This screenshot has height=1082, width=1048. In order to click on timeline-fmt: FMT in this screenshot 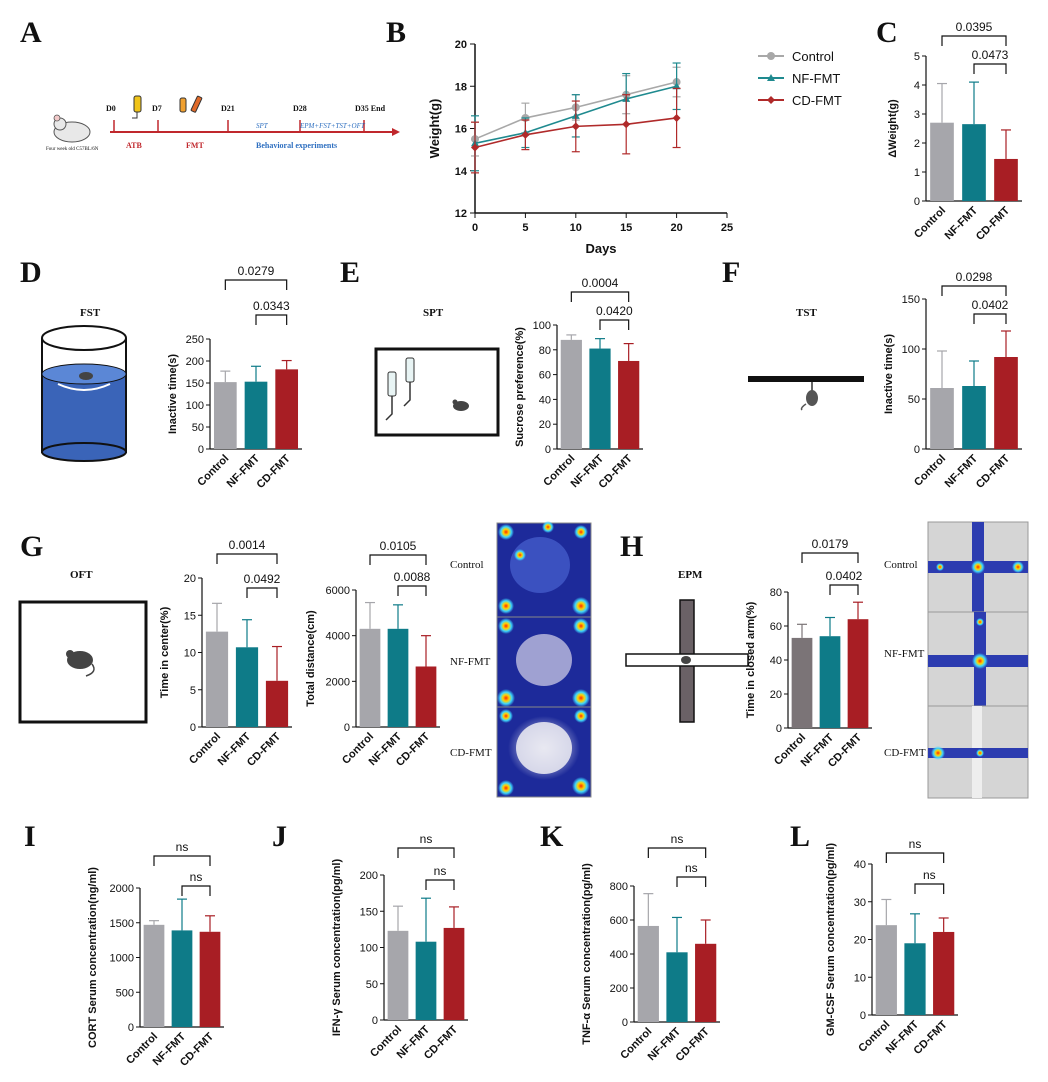, I will do `click(195, 145)`.